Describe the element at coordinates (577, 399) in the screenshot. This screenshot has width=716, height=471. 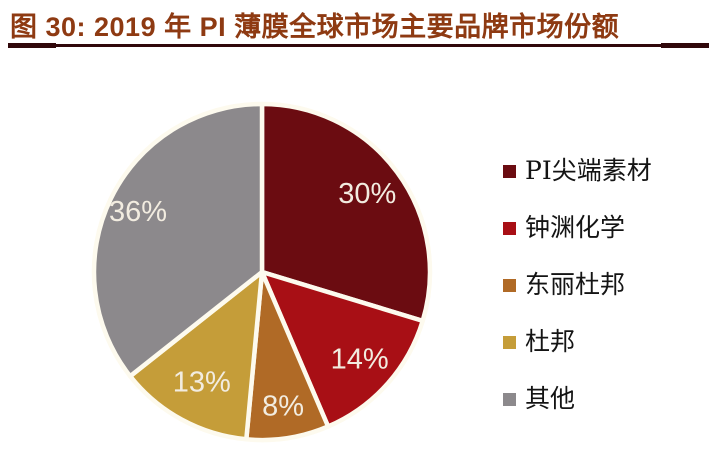
I see `legend-item-4: 其他` at that location.